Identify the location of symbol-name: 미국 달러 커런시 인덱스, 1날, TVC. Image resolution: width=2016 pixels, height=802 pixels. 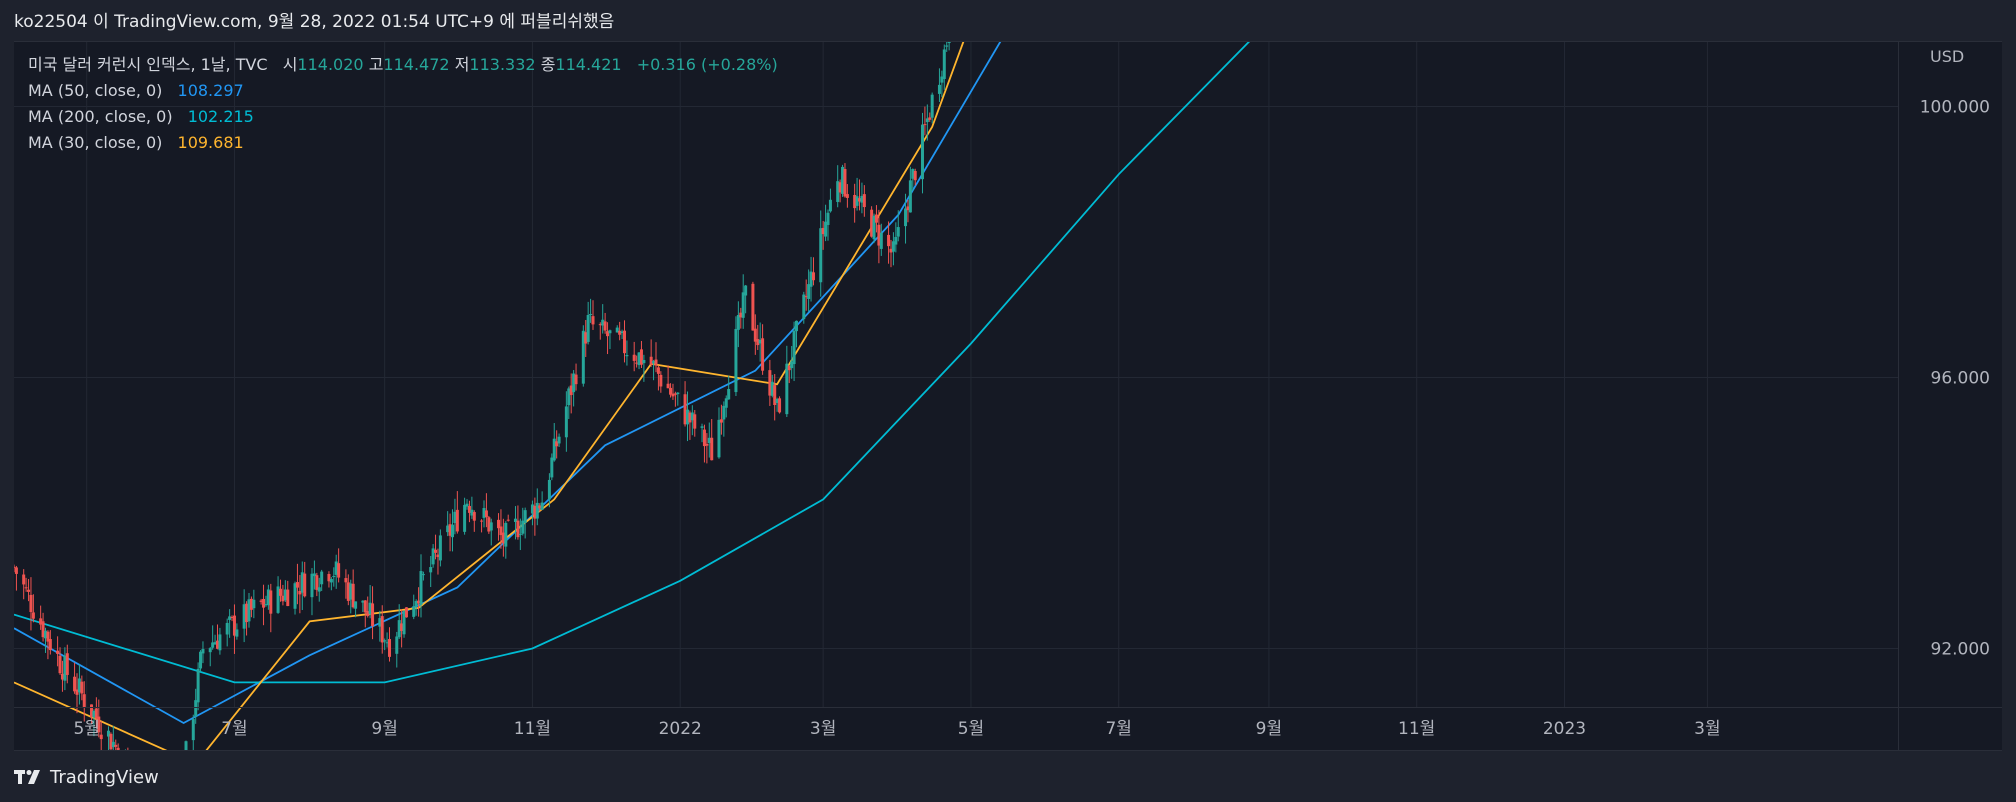
(148, 64).